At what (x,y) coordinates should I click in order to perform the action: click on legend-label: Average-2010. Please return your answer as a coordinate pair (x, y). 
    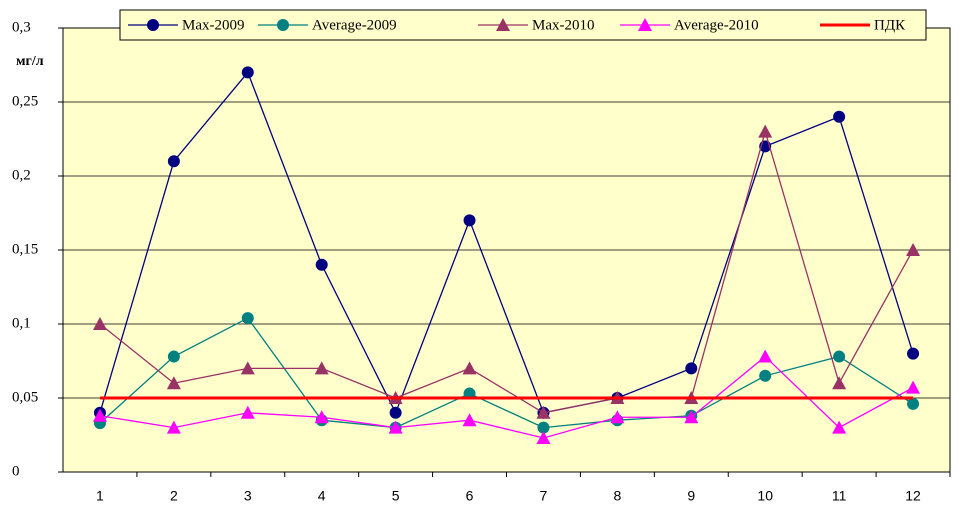
    Looking at the image, I should click on (716, 25).